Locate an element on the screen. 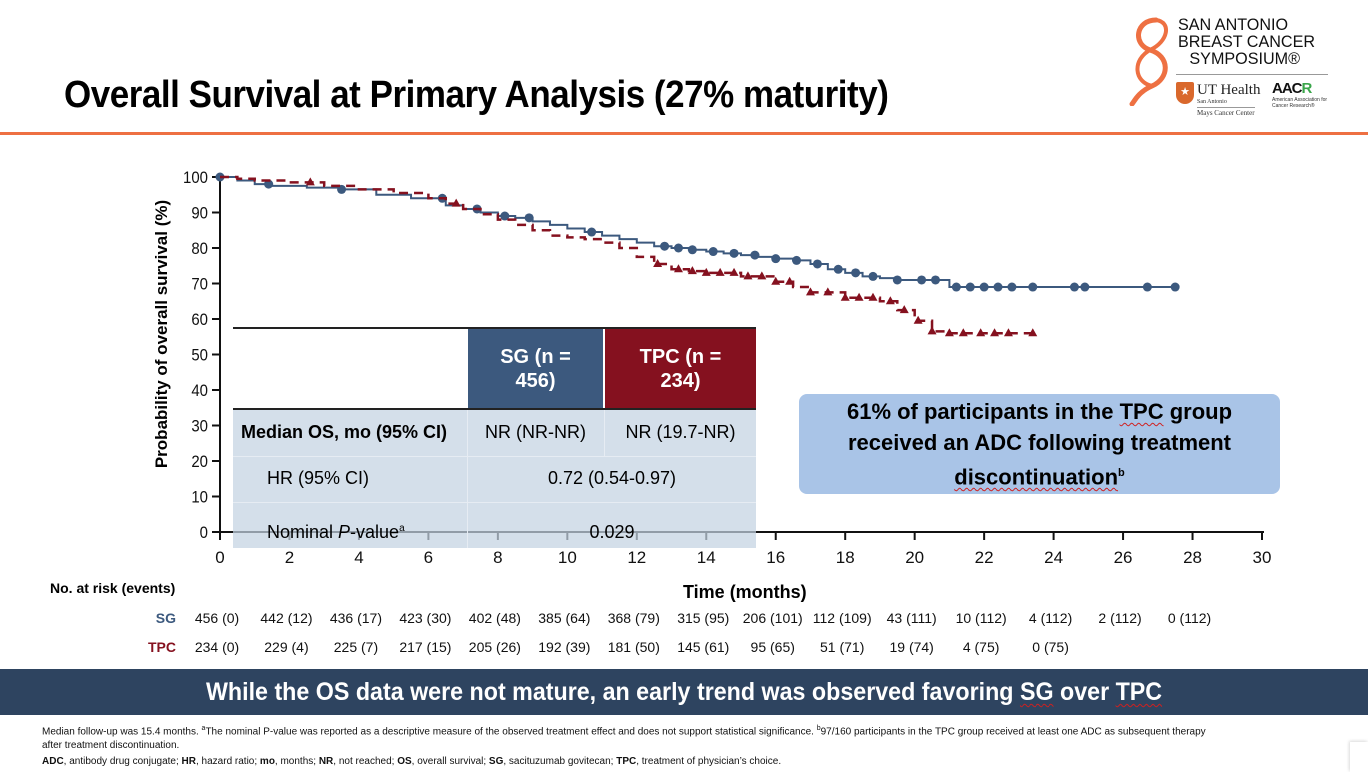 The image size is (1368, 772). abbrev-term: HR is located at coordinates (188, 761).